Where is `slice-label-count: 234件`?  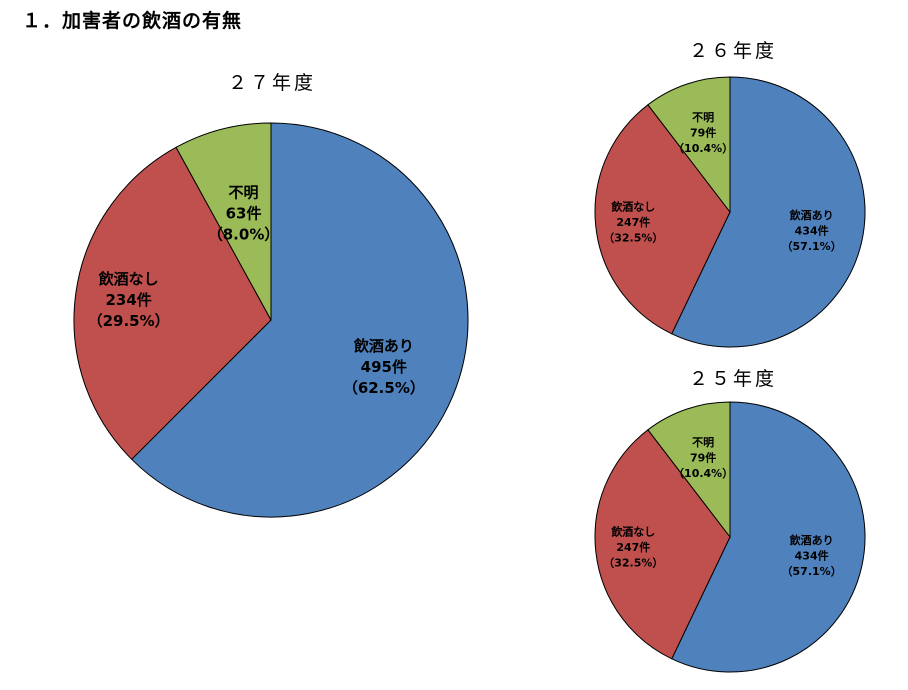 slice-label-count: 234件 is located at coordinates (128, 300).